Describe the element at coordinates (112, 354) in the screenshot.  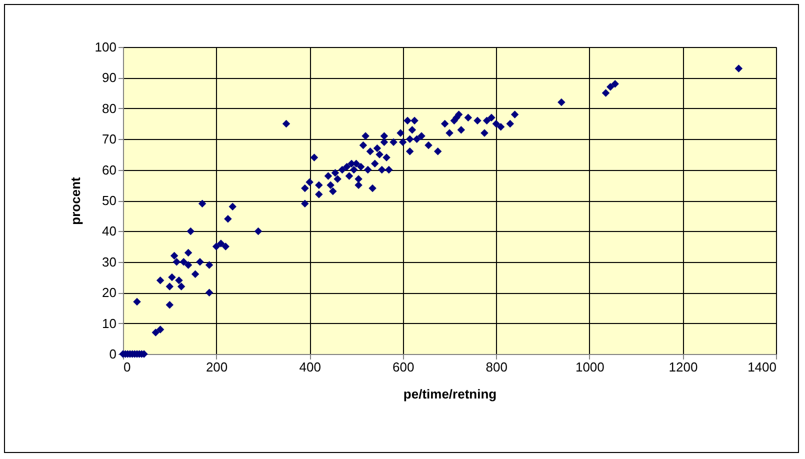
I see `y-tick-label: 0` at that location.